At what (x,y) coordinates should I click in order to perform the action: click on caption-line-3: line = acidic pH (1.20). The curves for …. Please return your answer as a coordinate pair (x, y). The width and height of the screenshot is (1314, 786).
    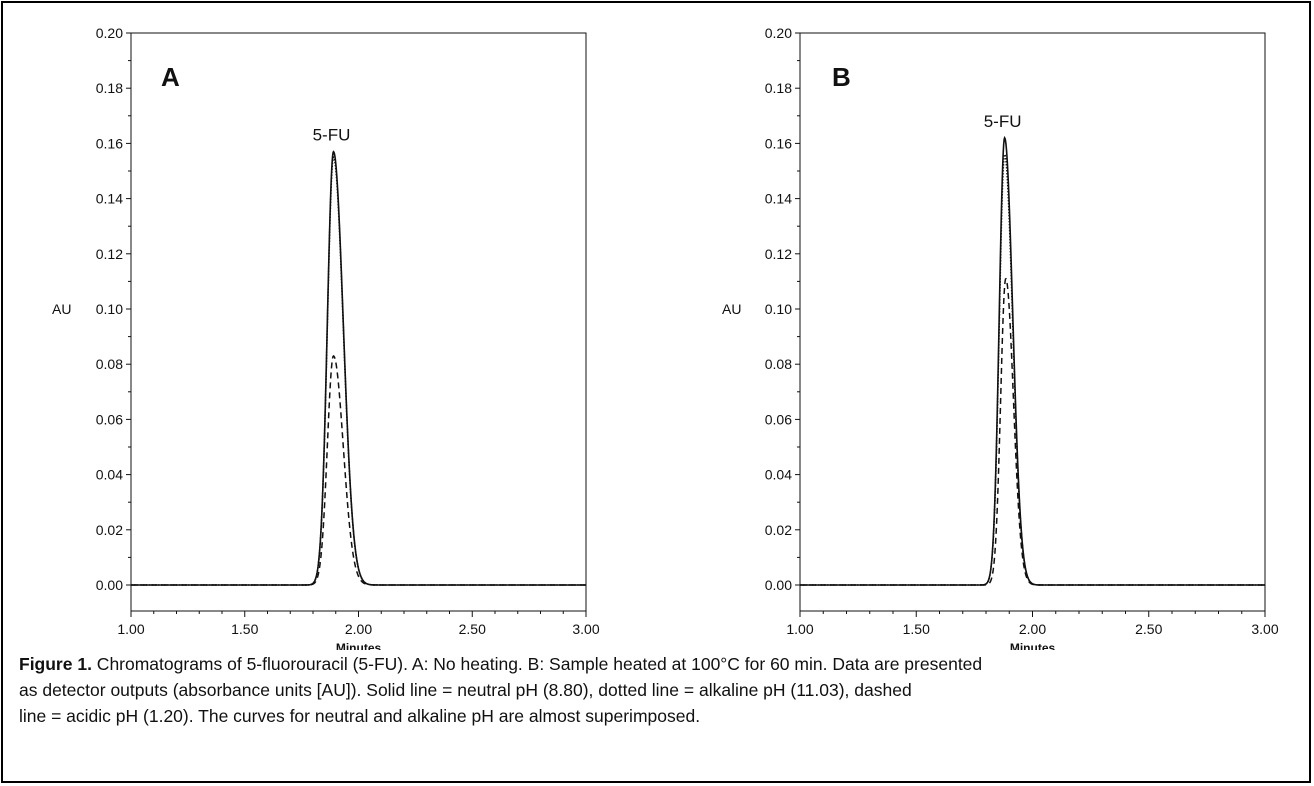
    Looking at the image, I should click on (360, 716).